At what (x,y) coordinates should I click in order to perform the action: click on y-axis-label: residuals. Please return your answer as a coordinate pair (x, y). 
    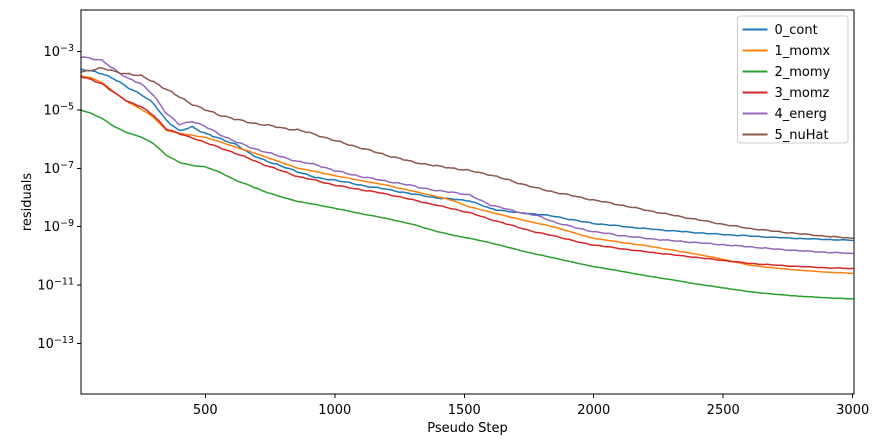
    Looking at the image, I should click on (27, 202).